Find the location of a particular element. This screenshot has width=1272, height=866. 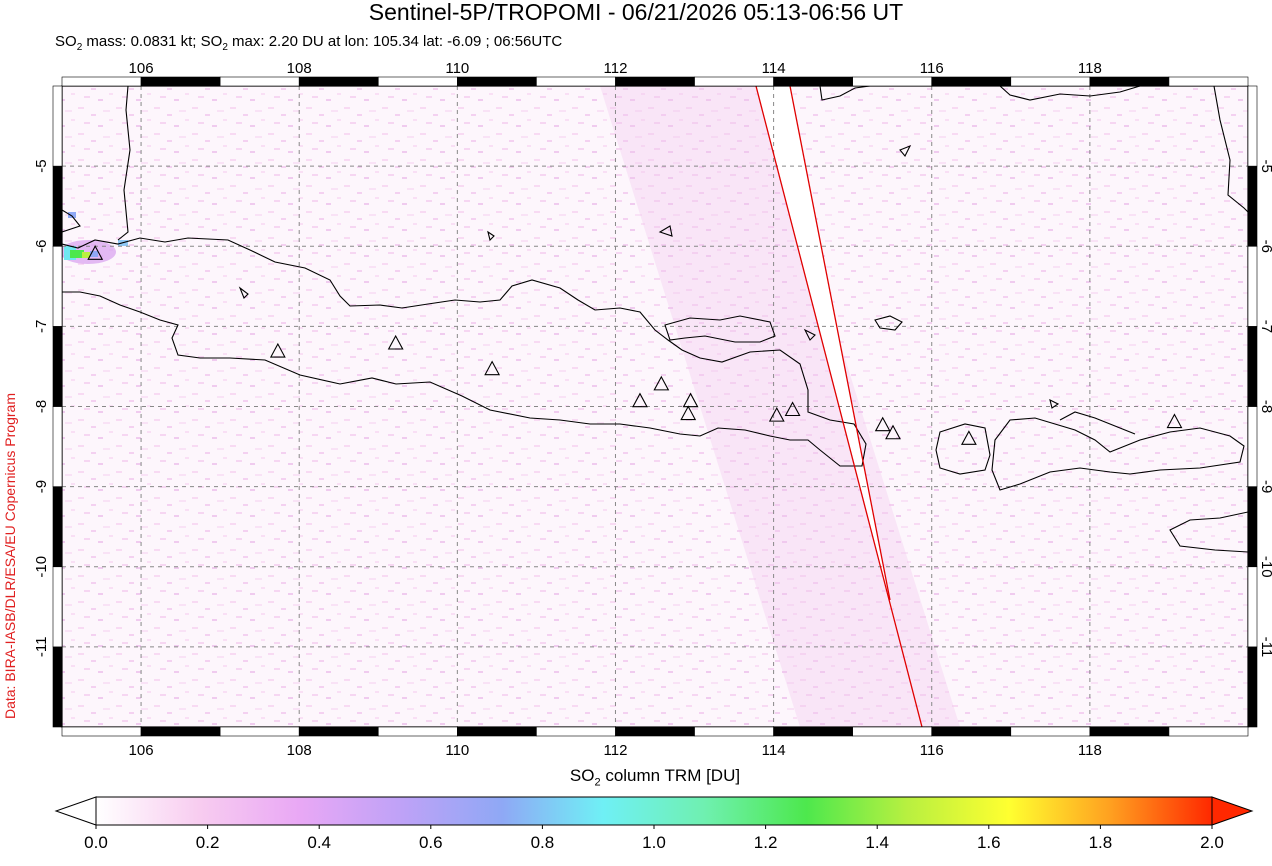

colorbar: 0.0 0.2 0.4 0.6 0.8 1.0 1.2 1.4 1.6 1.8 2.0 is located at coordinates (654, 824).